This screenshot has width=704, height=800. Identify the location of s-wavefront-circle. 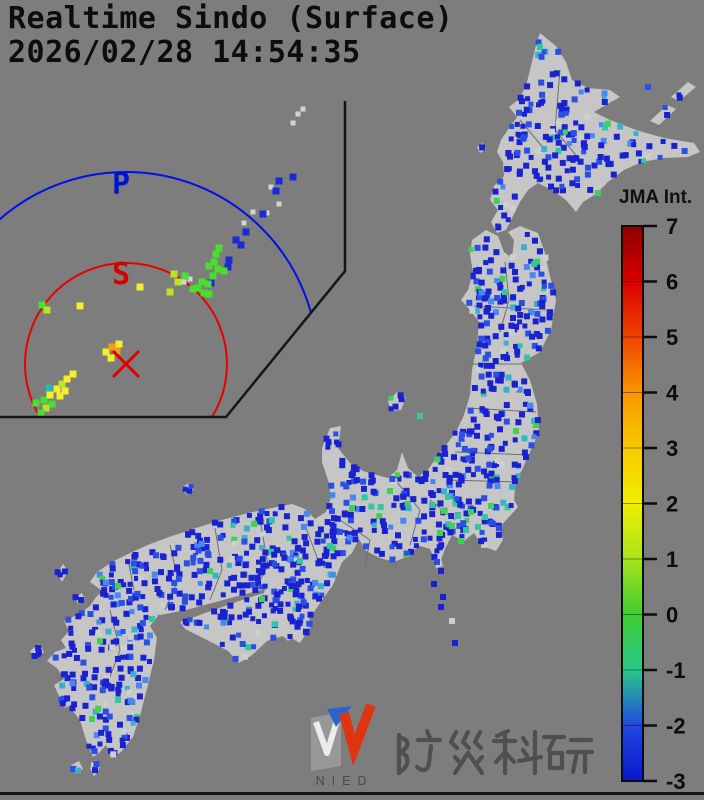
(126, 339).